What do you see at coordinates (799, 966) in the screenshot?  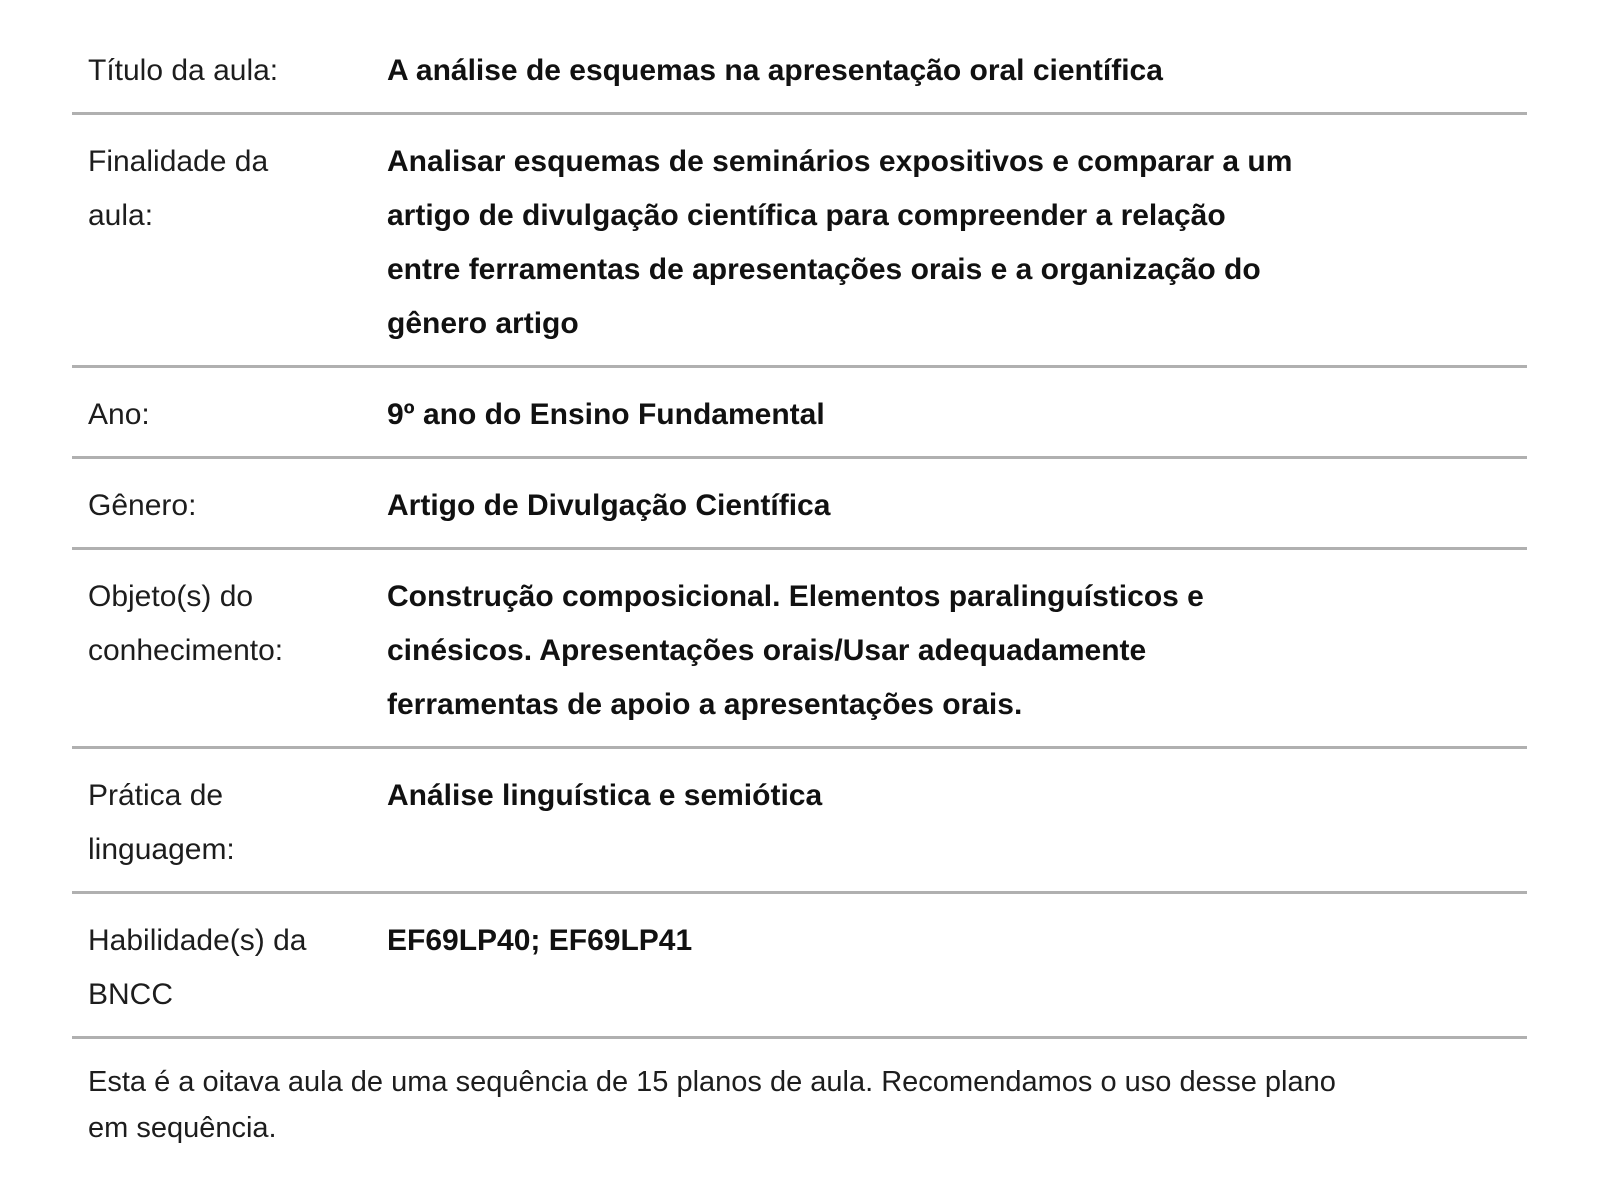 I see `row-habilidades-da-bncc: Habilidade(s) da BNCC EF69LP40; EF69LP41` at bounding box center [799, 966].